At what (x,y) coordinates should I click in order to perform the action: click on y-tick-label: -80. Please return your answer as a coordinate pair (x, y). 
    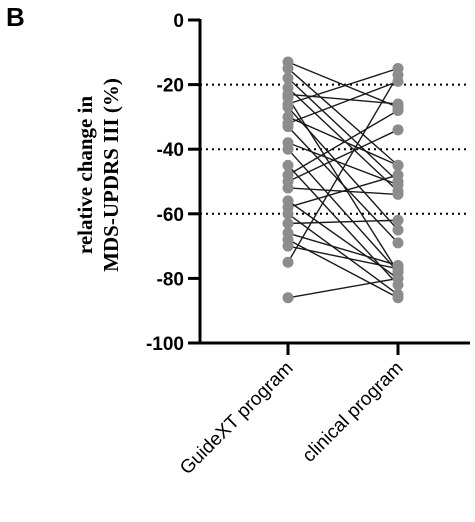
    Looking at the image, I should click on (170, 279).